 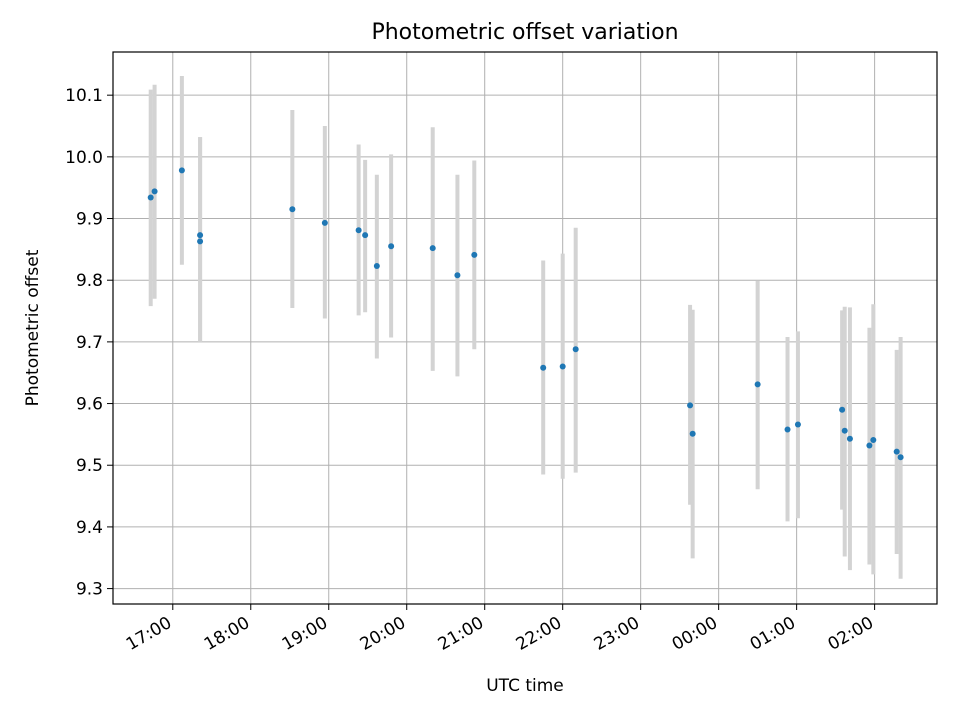 I want to click on y-tick-label: 9.7, so click(x=89, y=343).